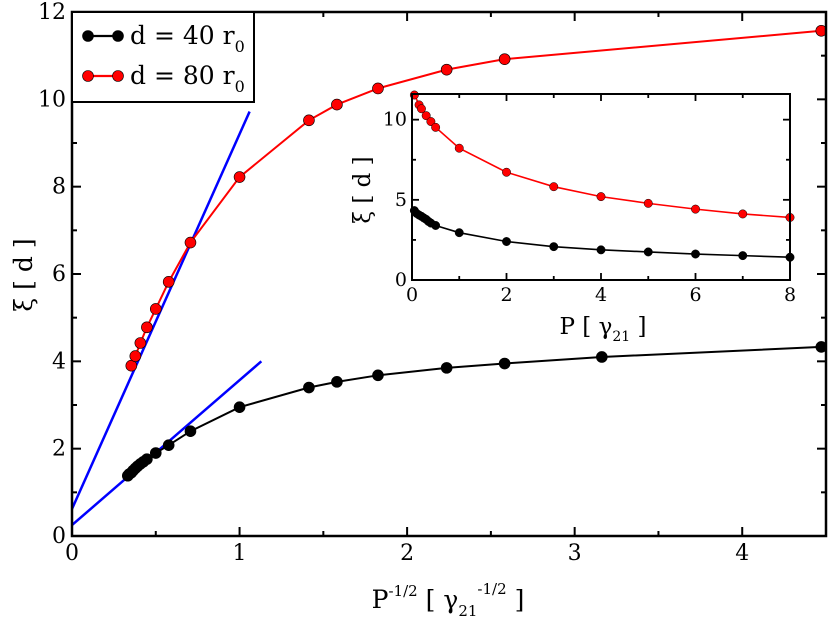 The height and width of the screenshot is (620, 830). I want to click on inset-x-tick-label: 8, so click(790, 295).